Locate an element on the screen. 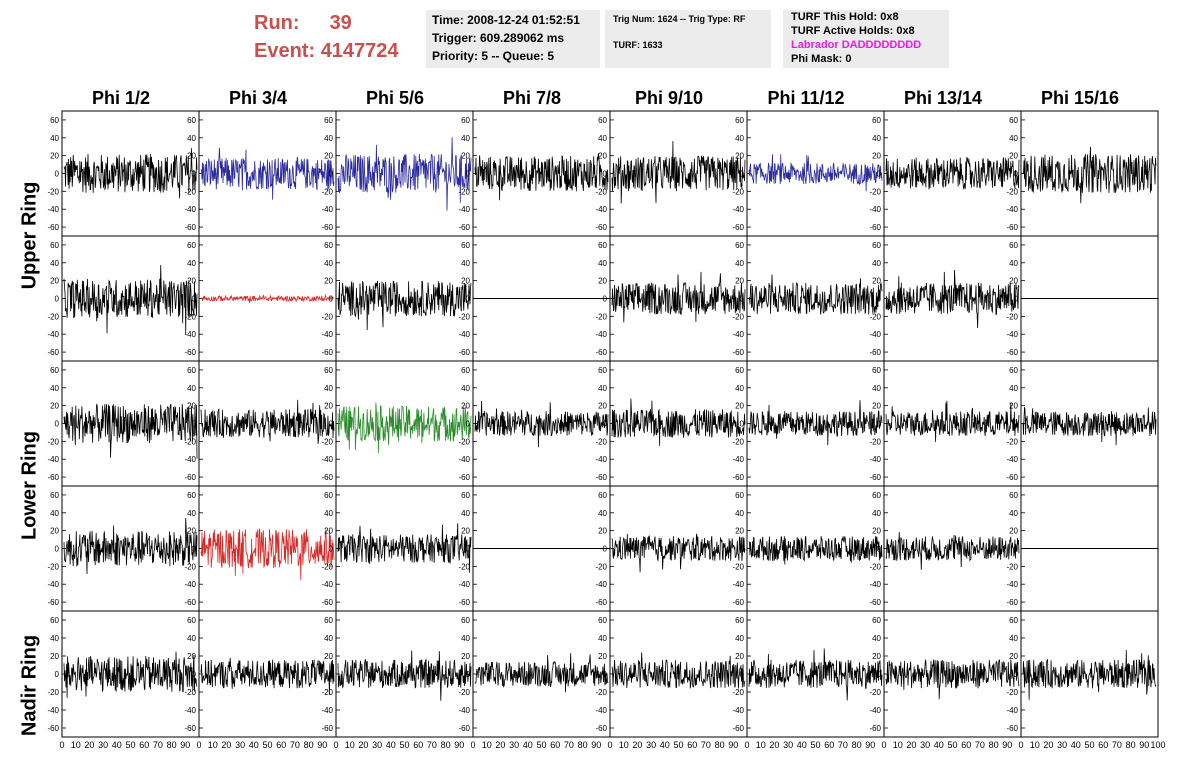  turf-text: TURF: 1633 is located at coordinates (638, 45).